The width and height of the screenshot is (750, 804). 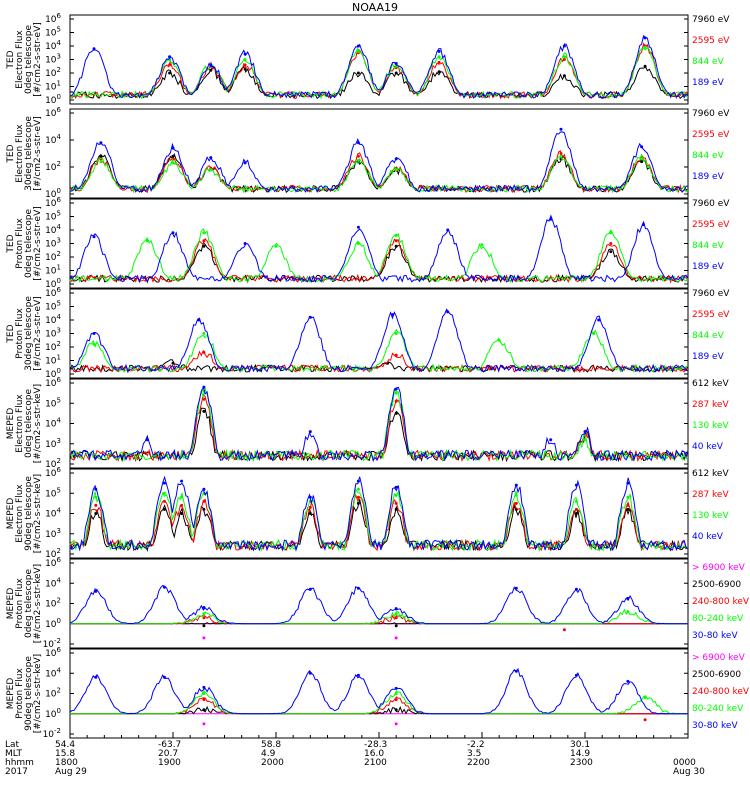 I want to click on chart-title: NOAA19, so click(x=375, y=7).